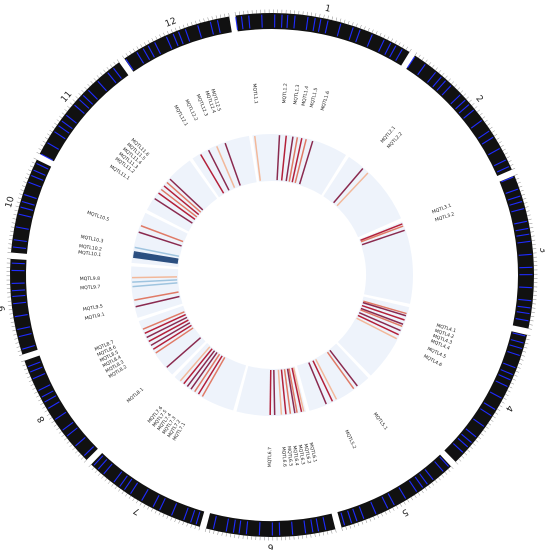 This screenshot has width=545, height=555. I want to click on qtl-label: MQTL9.7, so click(90, 287).